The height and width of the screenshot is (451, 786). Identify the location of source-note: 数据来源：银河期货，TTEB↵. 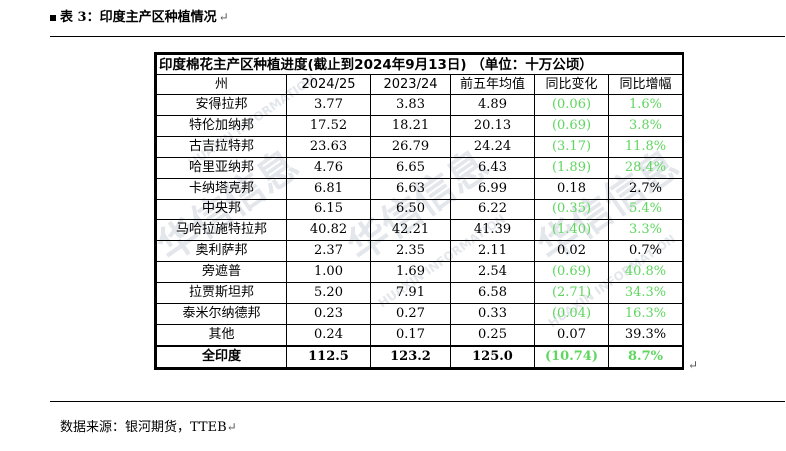
(148, 425).